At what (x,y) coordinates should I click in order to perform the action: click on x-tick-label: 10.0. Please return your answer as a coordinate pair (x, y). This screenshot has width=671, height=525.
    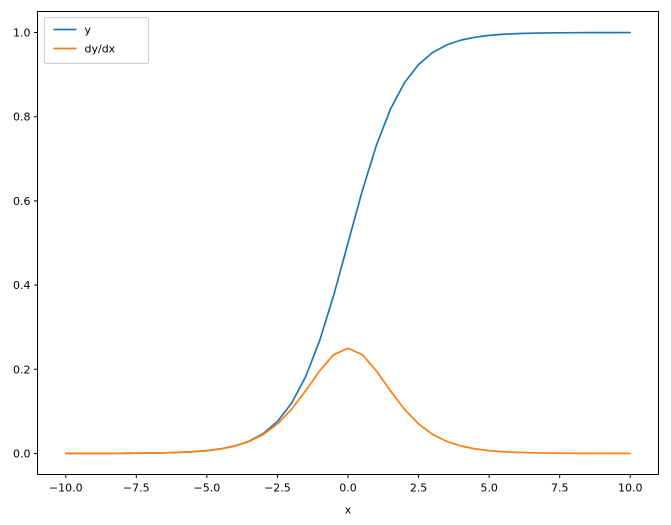
    Looking at the image, I should click on (630, 488).